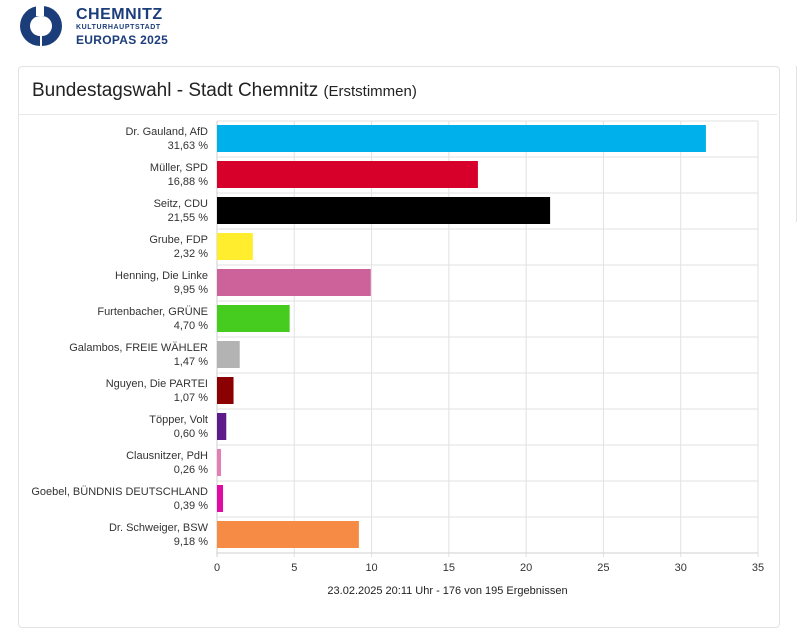  Describe the element at coordinates (188, 182) in the screenshot. I see `category-percent-2: 16,88 %` at that location.